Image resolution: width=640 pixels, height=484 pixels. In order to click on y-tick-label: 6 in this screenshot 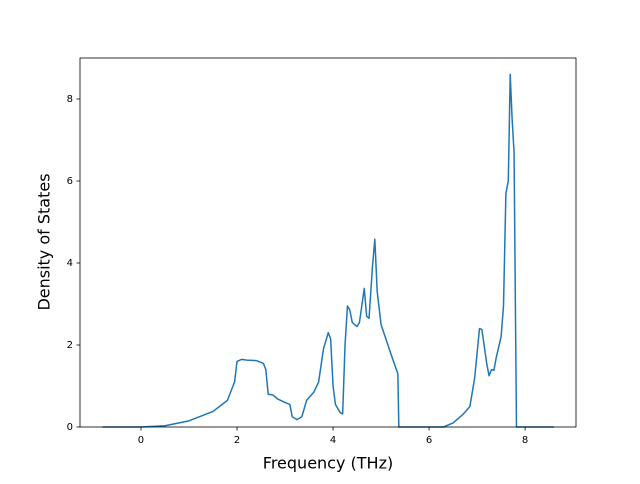, I will do `click(70, 181)`.